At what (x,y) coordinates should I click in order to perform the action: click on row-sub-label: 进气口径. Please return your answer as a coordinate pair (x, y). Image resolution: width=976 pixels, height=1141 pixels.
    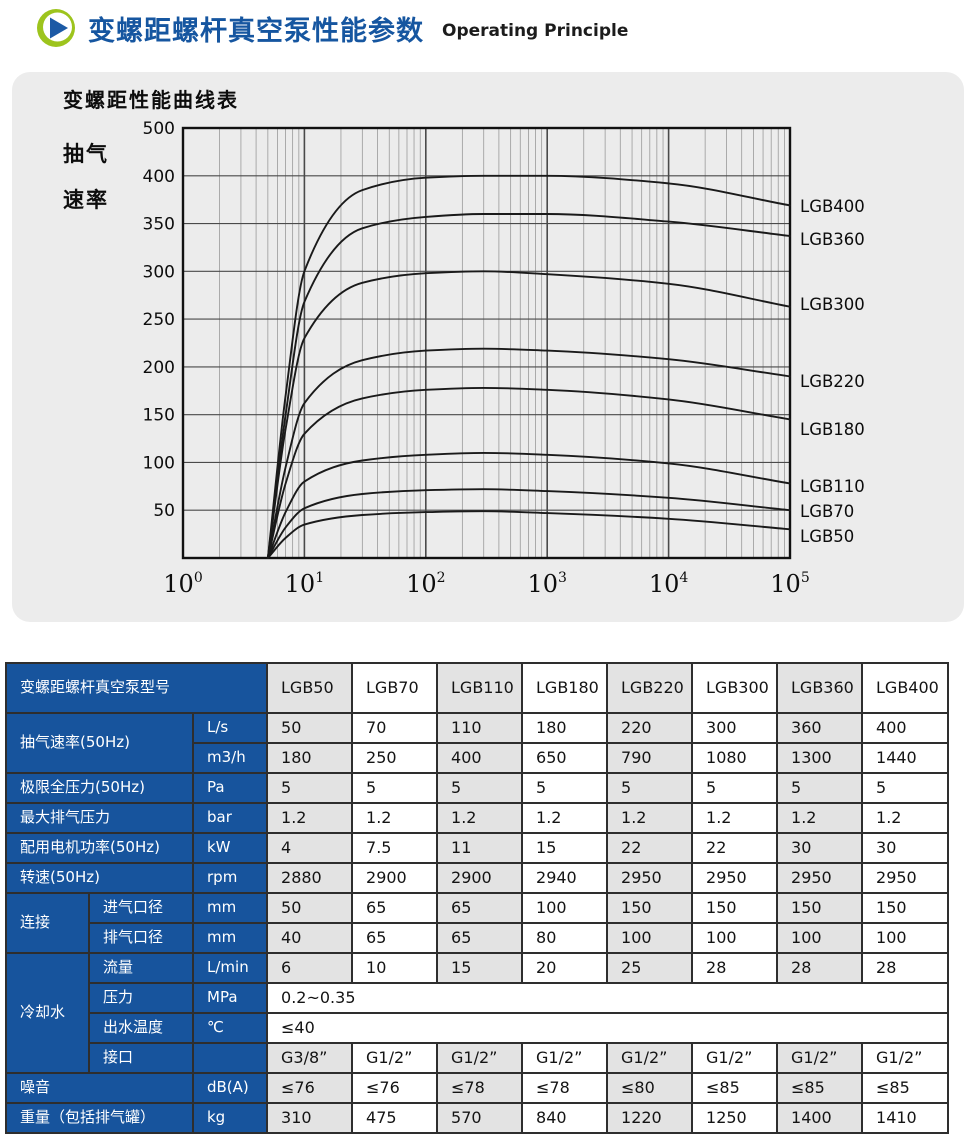
    Looking at the image, I should click on (141, 908).